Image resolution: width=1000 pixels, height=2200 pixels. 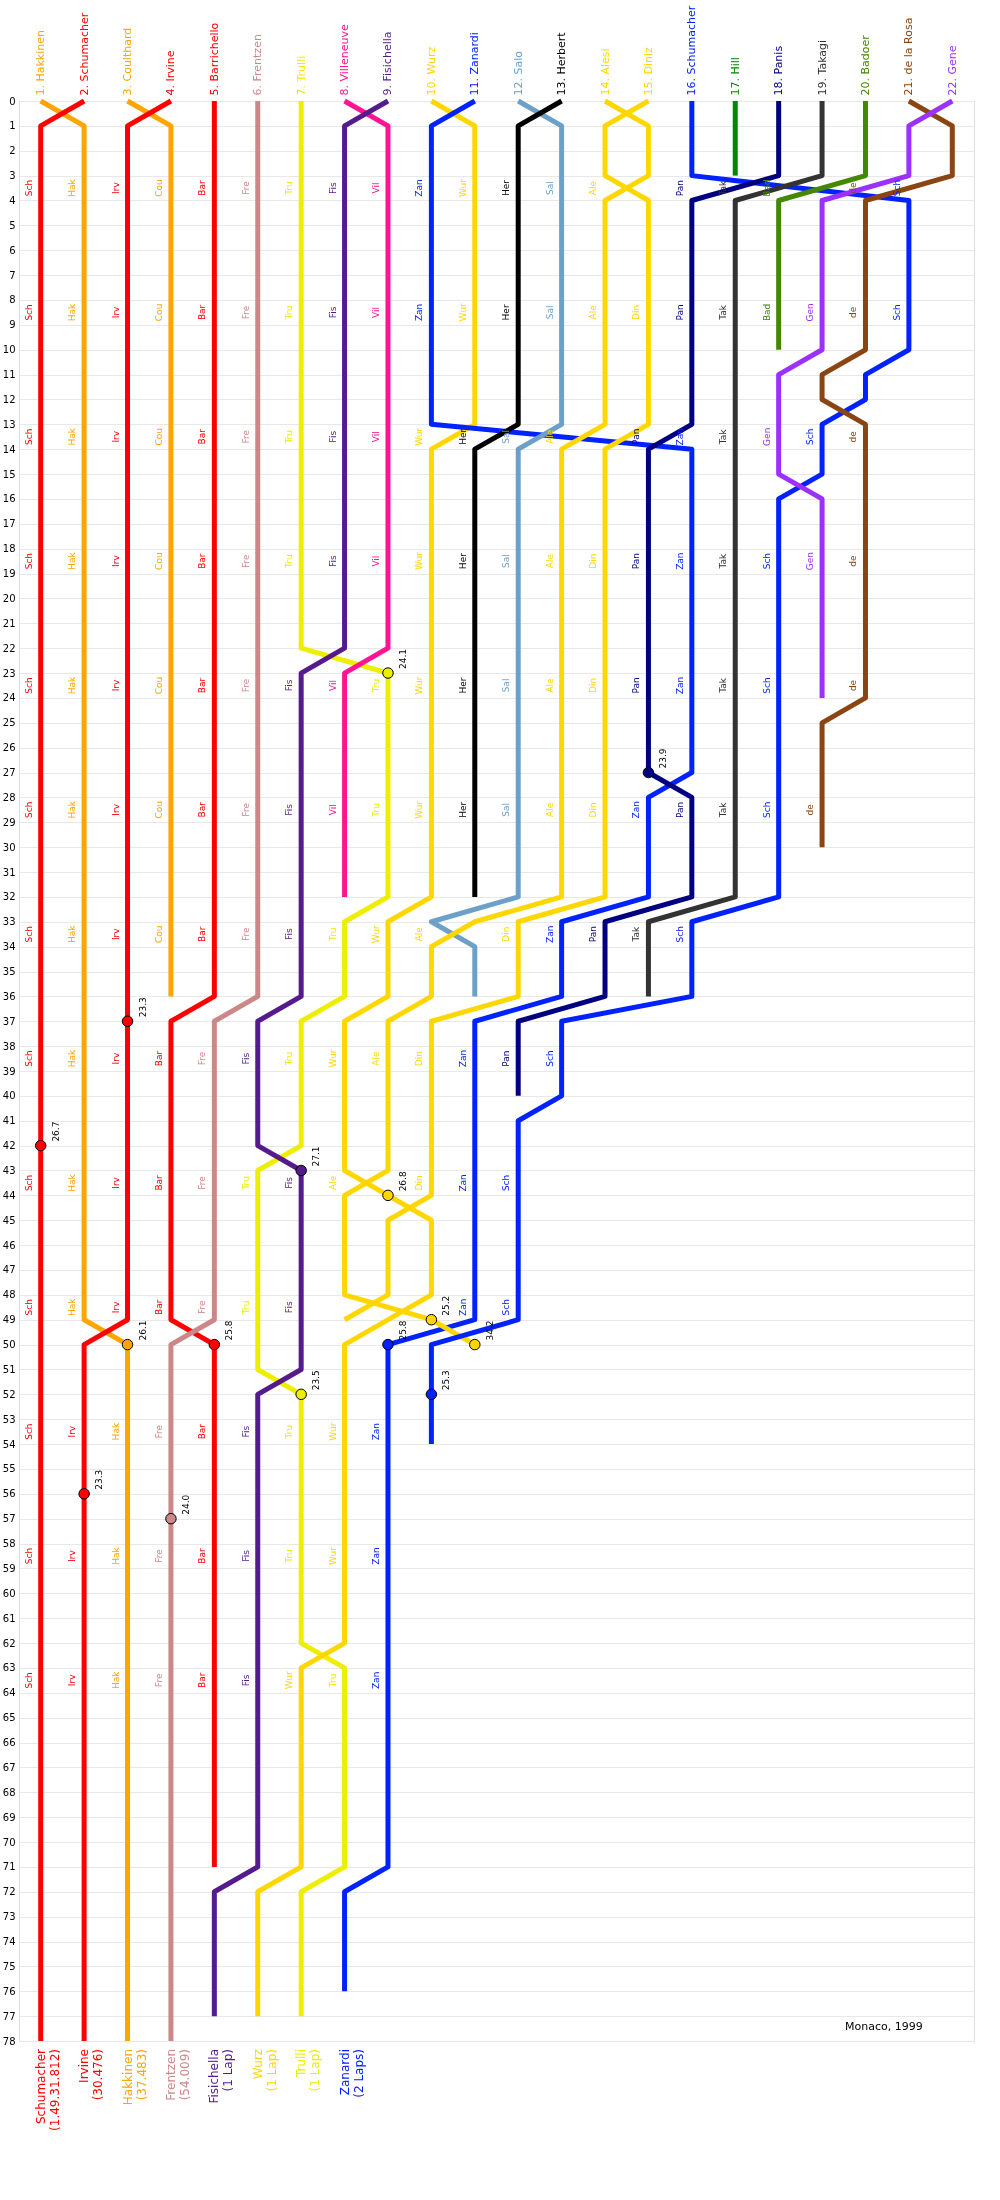 What do you see at coordinates (9, 623) in the screenshot?
I see `y-tick-label: 21` at bounding box center [9, 623].